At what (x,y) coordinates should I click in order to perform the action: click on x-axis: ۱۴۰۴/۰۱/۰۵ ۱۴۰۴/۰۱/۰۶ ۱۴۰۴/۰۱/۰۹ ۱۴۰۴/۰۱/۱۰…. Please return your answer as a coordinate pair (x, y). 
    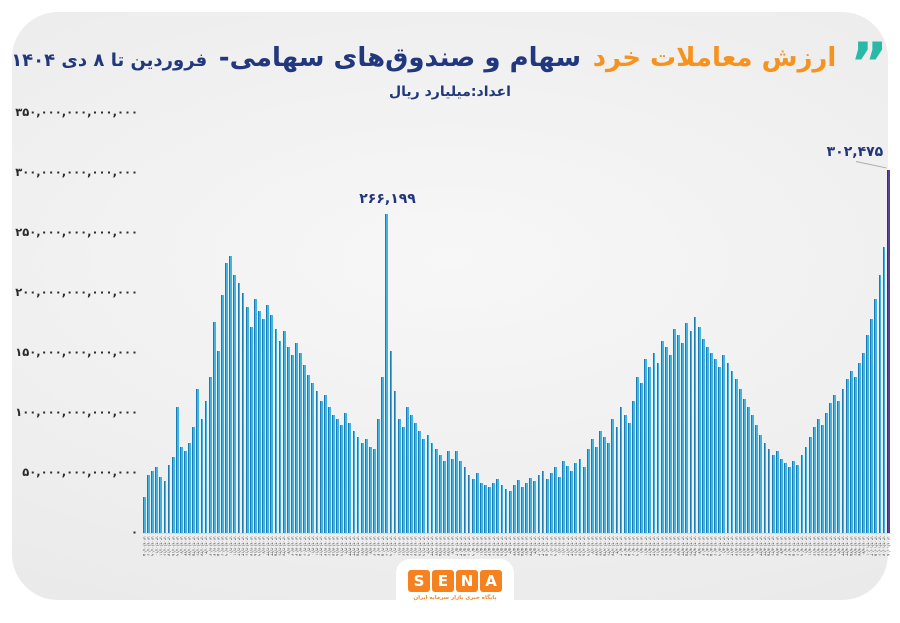
    Looking at the image, I should click on (516, 546).